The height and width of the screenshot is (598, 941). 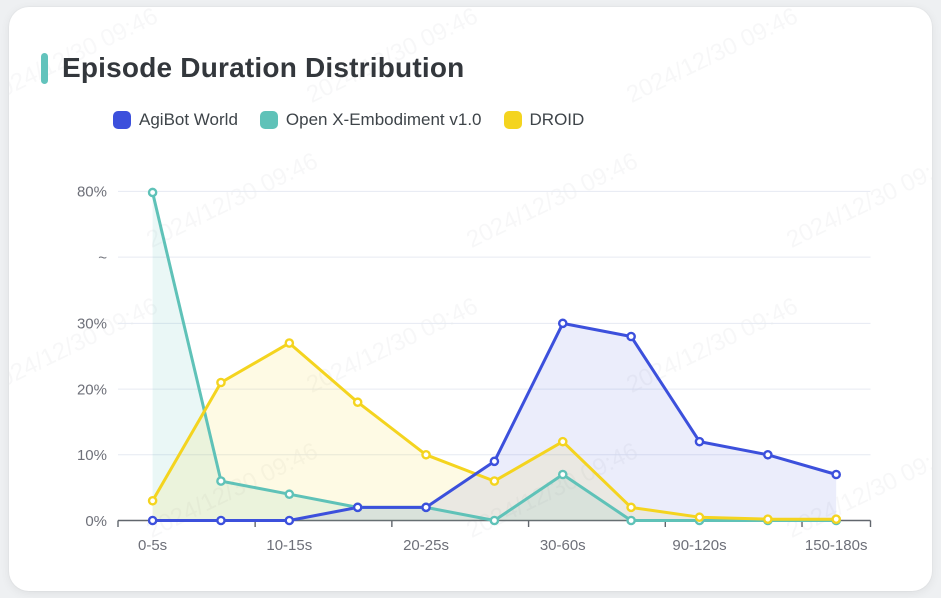 What do you see at coordinates (152, 545) in the screenshot?
I see `x-axis-label: 0-5s` at bounding box center [152, 545].